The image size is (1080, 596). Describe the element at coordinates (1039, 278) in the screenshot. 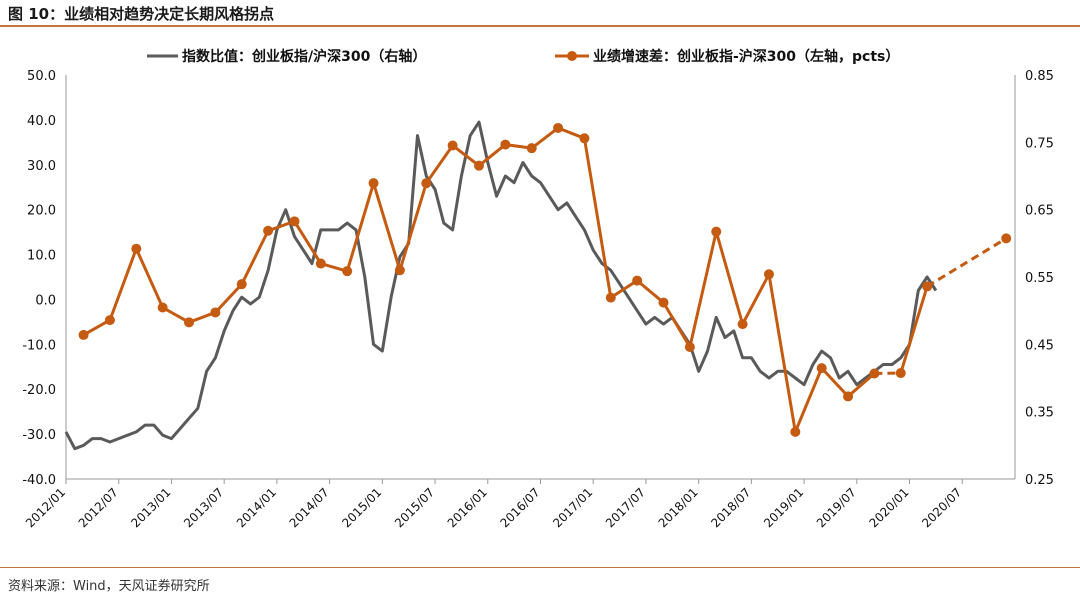

I see `right-tick-label: 0.55` at that location.